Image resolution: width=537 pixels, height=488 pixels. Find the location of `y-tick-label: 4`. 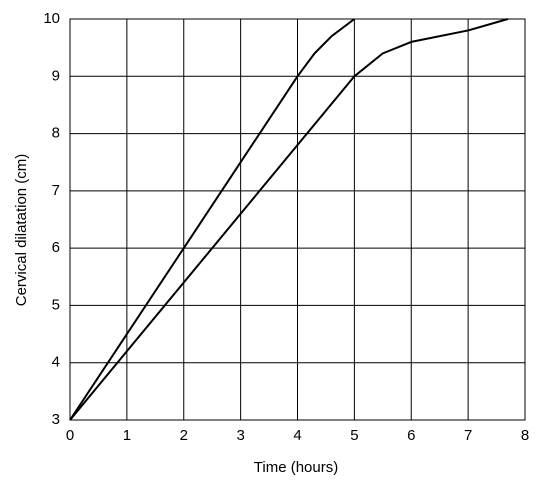

y-tick-label: 4 is located at coordinates (56, 362).